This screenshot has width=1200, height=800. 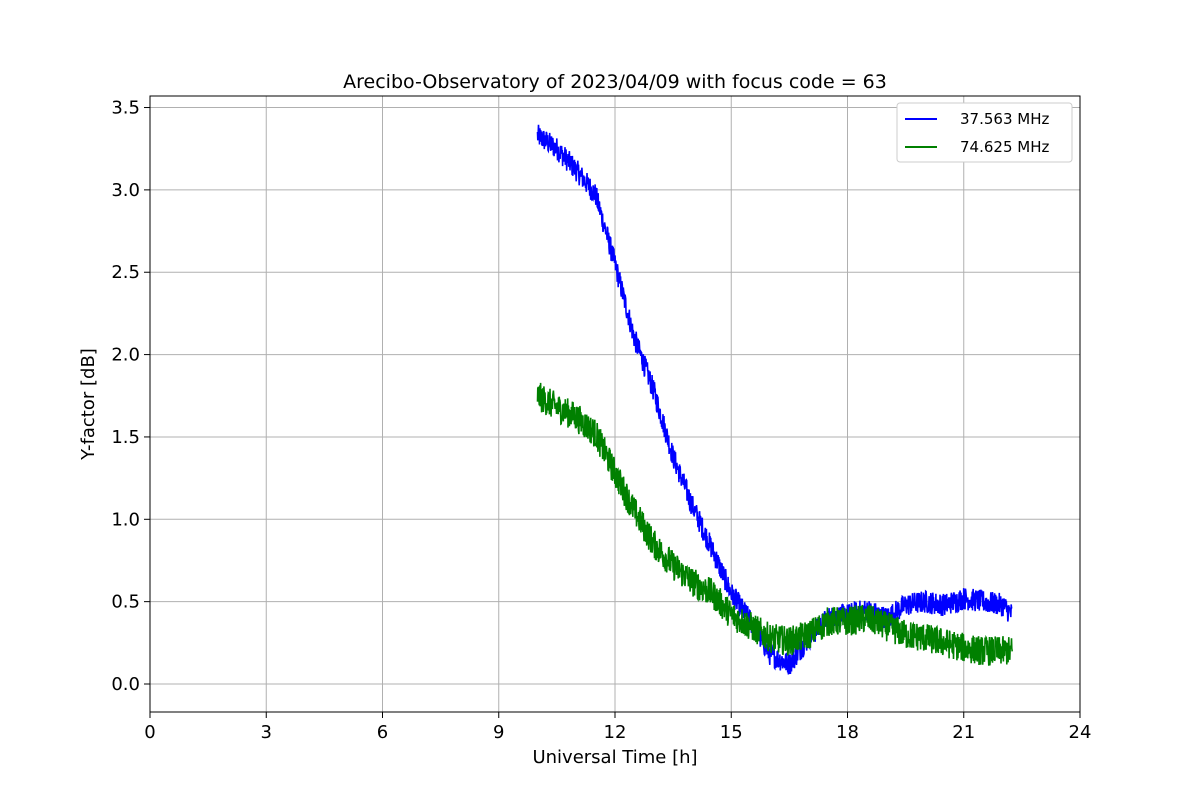 What do you see at coordinates (614, 757) in the screenshot?
I see `x-axis-label: Universal Time [h]` at bounding box center [614, 757].